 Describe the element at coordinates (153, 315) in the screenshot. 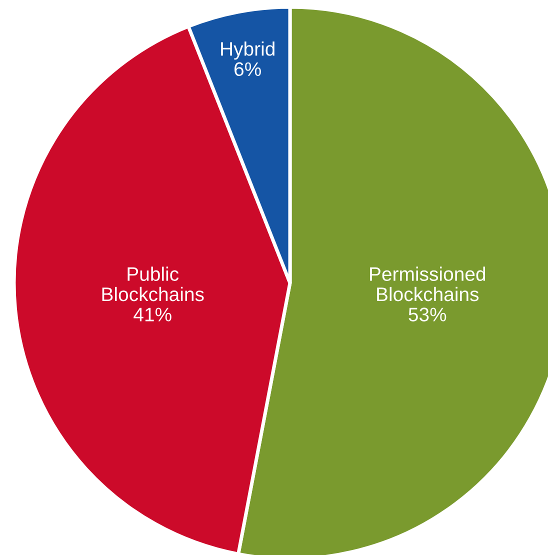

I see `data-label: 41%` at that location.